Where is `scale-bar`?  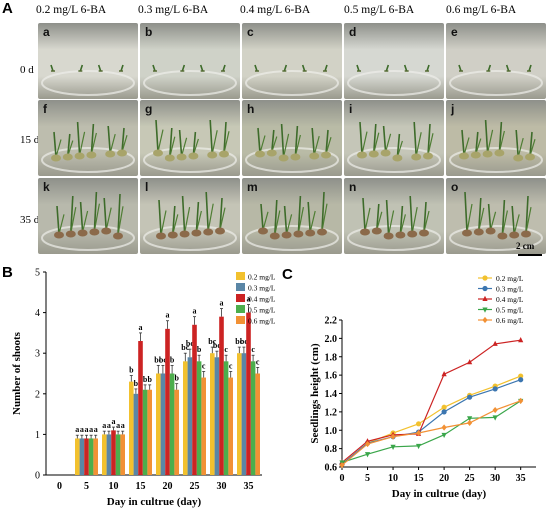
scale-bar is located at coordinates (530, 255).